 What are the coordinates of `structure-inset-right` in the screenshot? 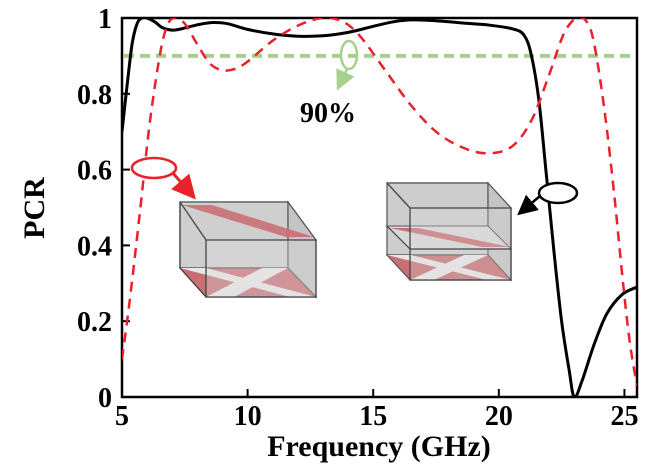 It's located at (449, 231).